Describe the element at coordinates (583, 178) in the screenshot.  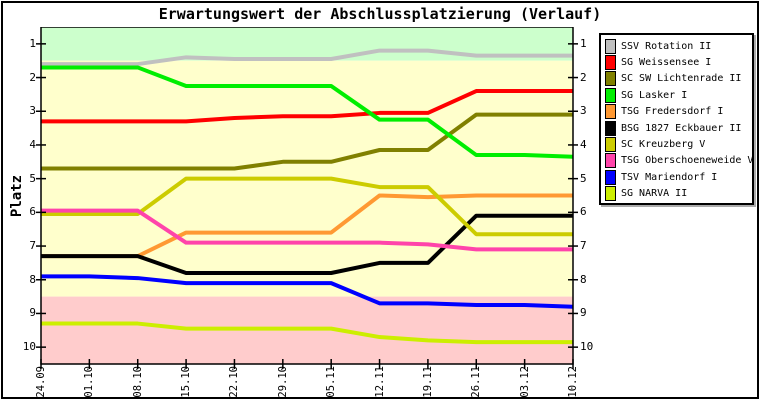
I see `y-tick-label-right: 5` at that location.